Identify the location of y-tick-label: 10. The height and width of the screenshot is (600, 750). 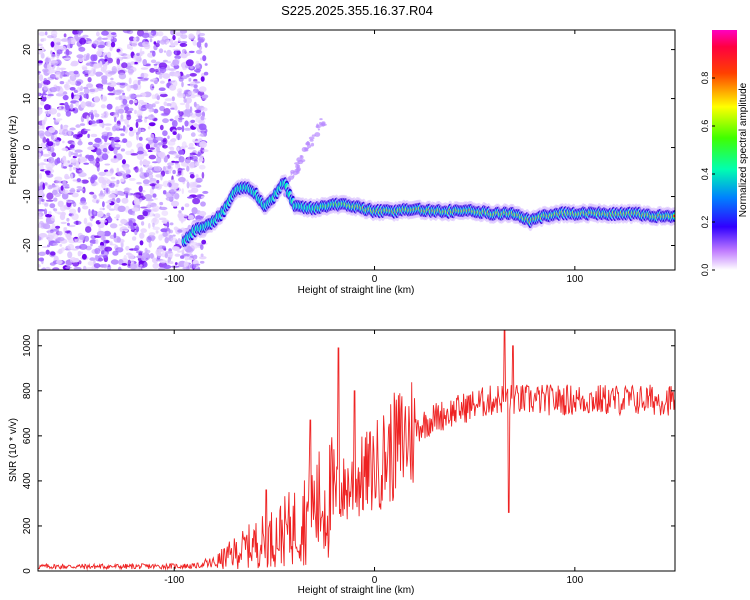
(27, 99).